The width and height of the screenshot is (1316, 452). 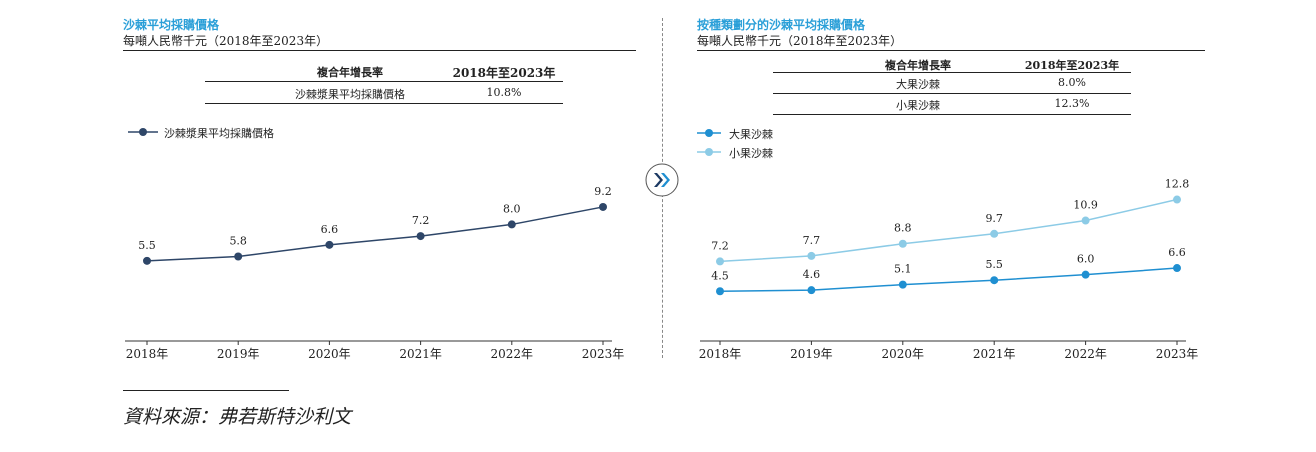 I want to click on data-label: 6.0, so click(x=1086, y=259).